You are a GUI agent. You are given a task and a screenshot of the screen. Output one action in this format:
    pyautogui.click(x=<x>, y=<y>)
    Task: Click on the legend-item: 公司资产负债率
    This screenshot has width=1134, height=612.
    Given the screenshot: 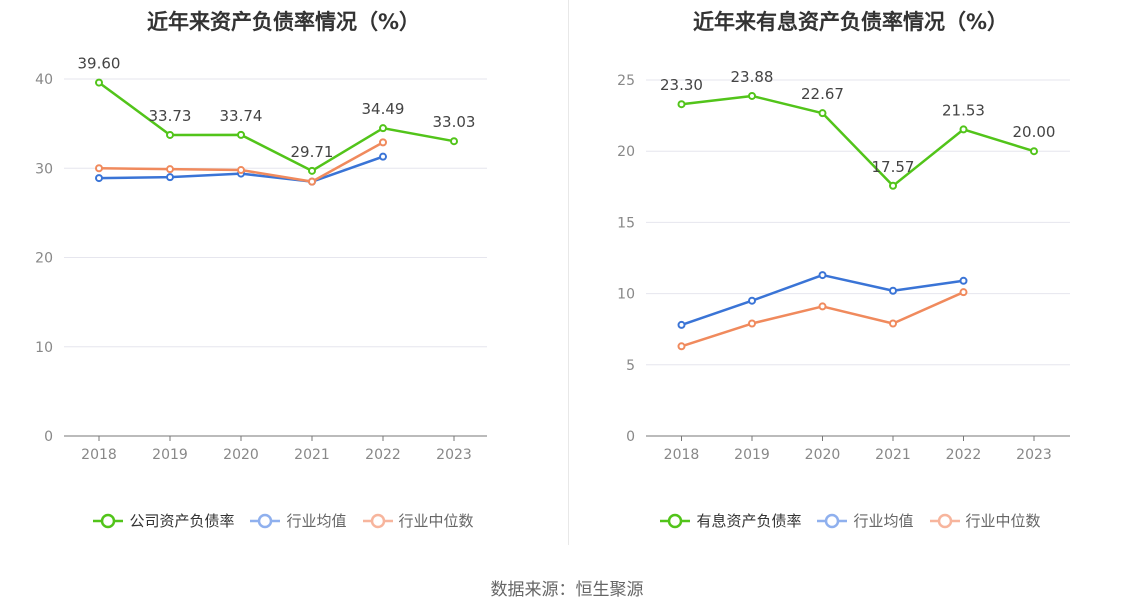 What is the action you would take?
    pyautogui.click(x=163, y=520)
    